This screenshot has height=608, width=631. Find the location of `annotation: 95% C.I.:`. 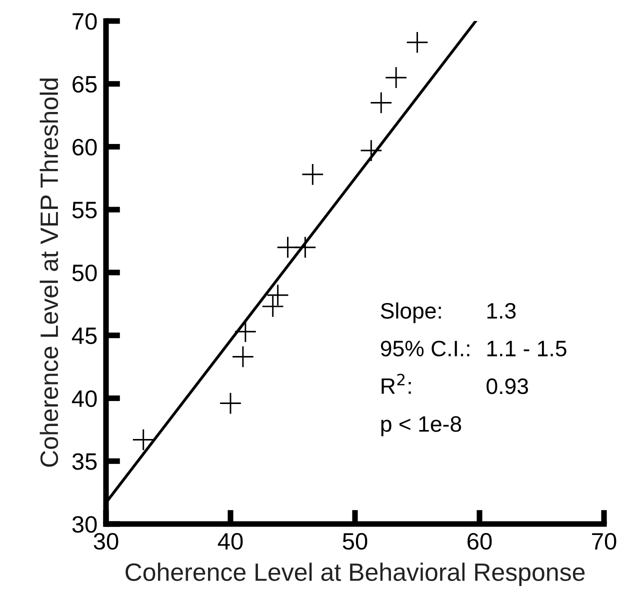

annotation: 95% C.I.: is located at coordinates (425, 348).